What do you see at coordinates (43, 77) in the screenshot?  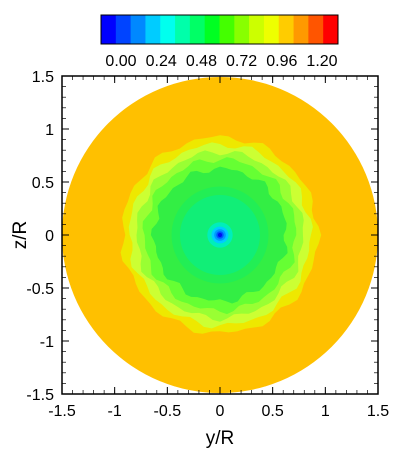 I see `y-tick-label: 1.5` at bounding box center [43, 77].